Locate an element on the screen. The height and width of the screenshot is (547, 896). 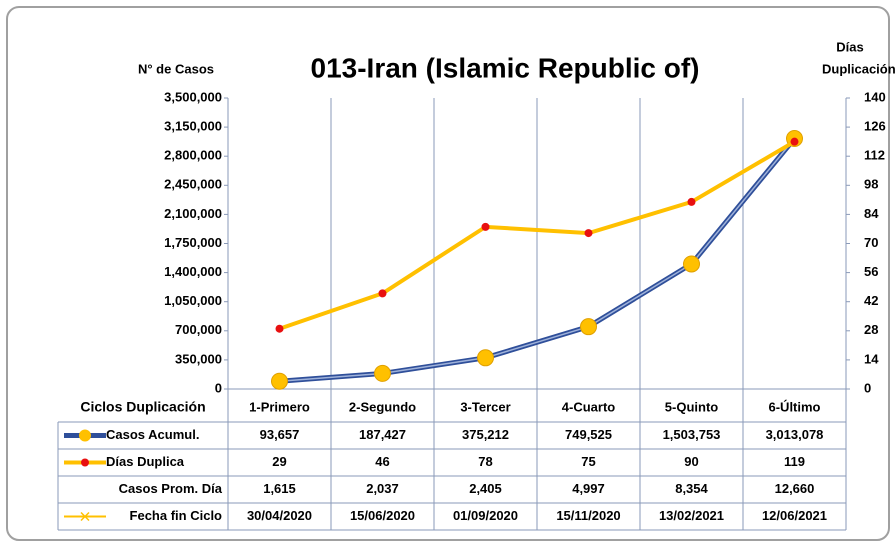
table-cell: 375,212 is located at coordinates (485, 434).